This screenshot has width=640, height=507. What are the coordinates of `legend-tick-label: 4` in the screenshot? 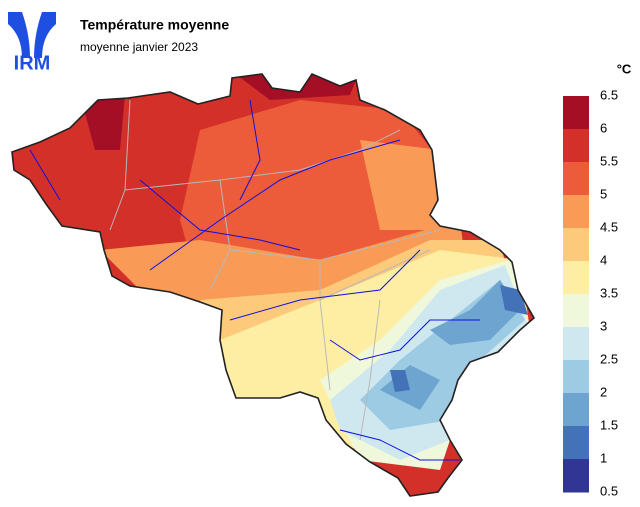 It's located at (603, 259).